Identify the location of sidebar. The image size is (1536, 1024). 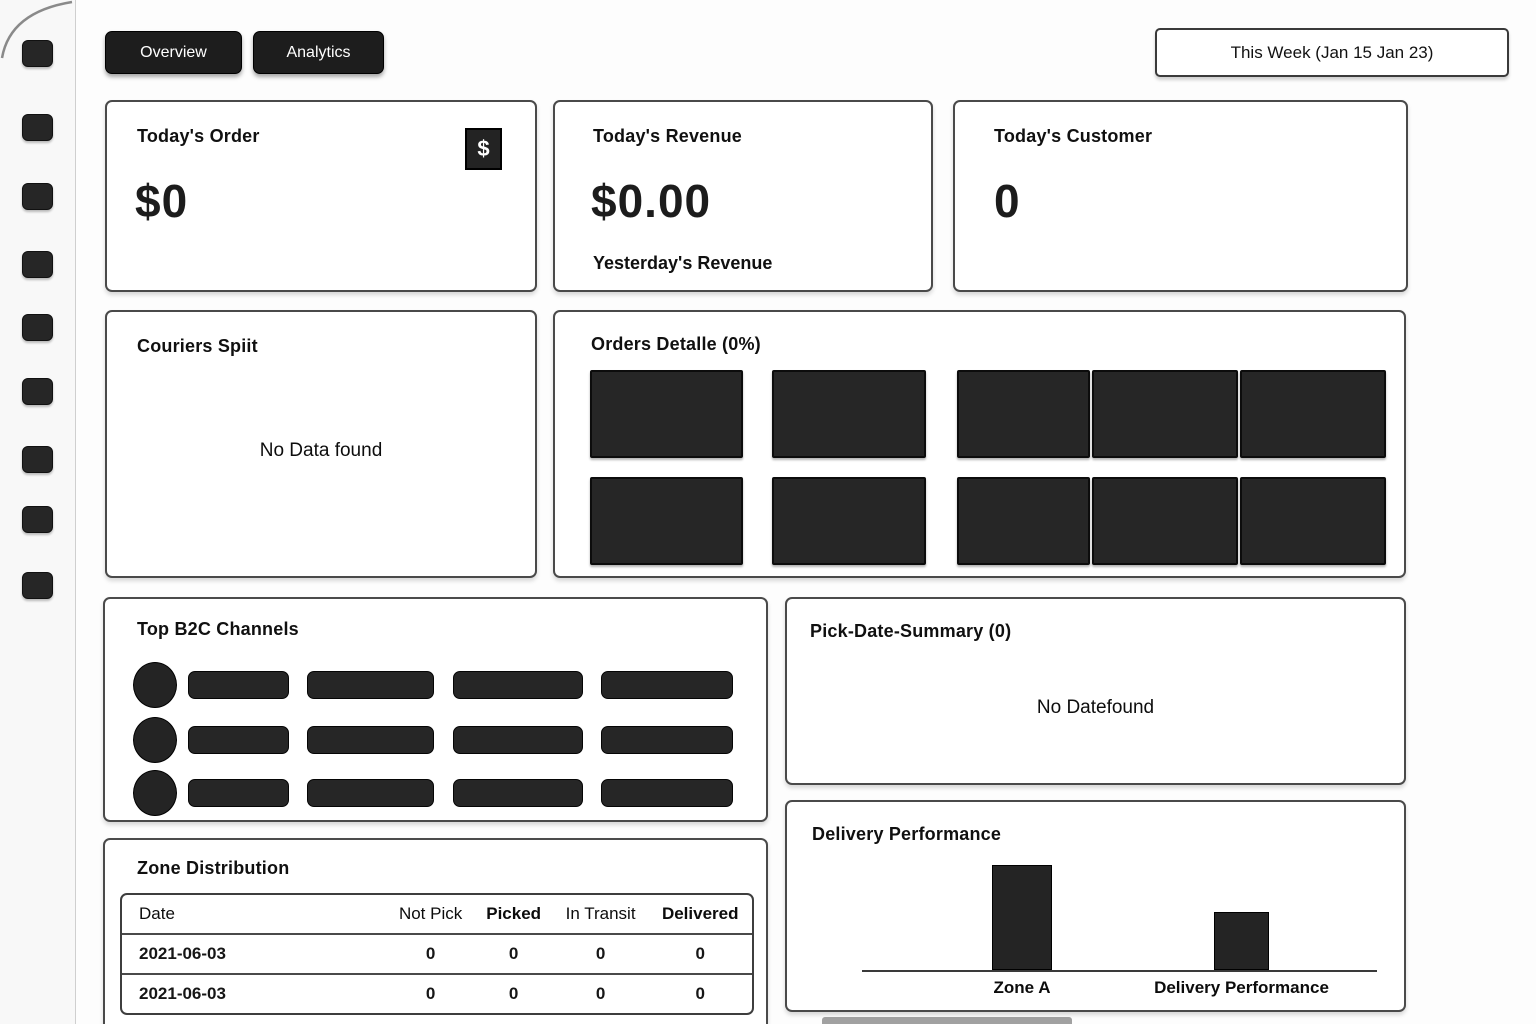
(38, 512).